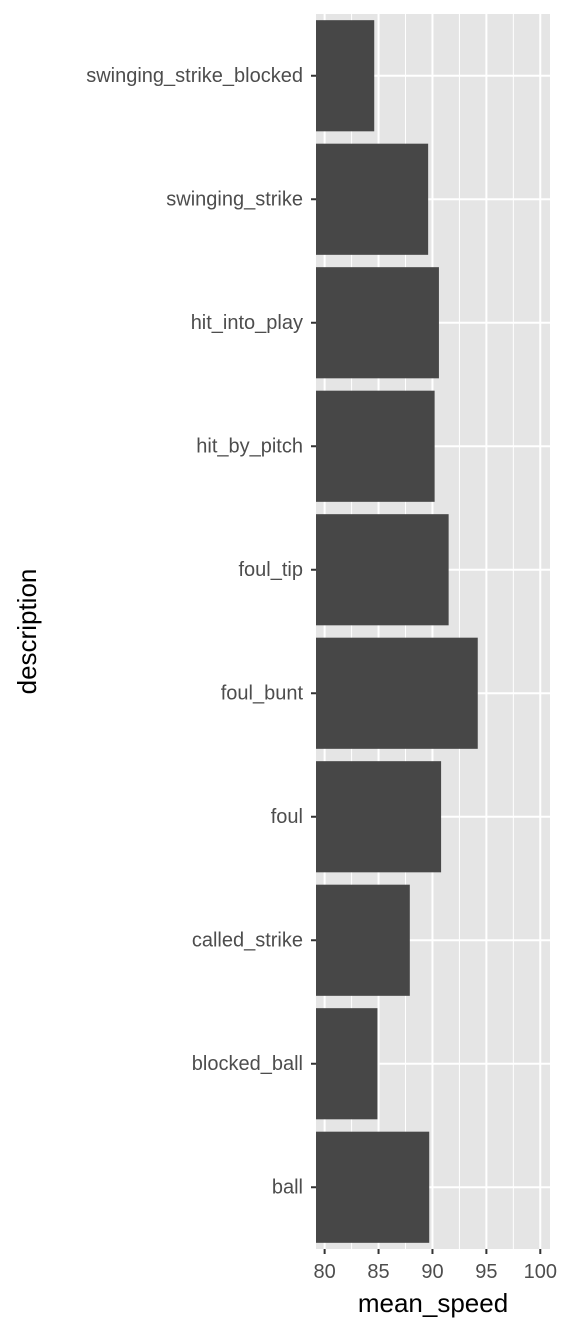  I want to click on x-axis: 80 85 90 95 100, so click(435, 1266).